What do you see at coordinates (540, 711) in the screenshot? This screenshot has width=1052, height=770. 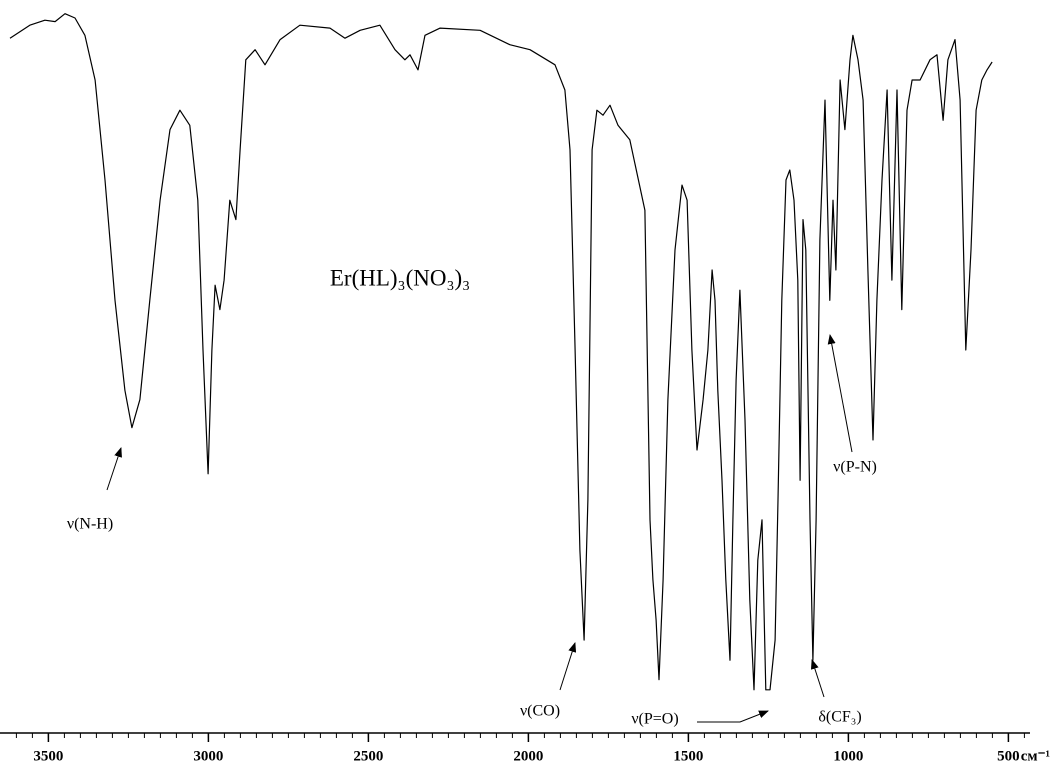 I see `annotation: ν(CO)` at bounding box center [540, 711].